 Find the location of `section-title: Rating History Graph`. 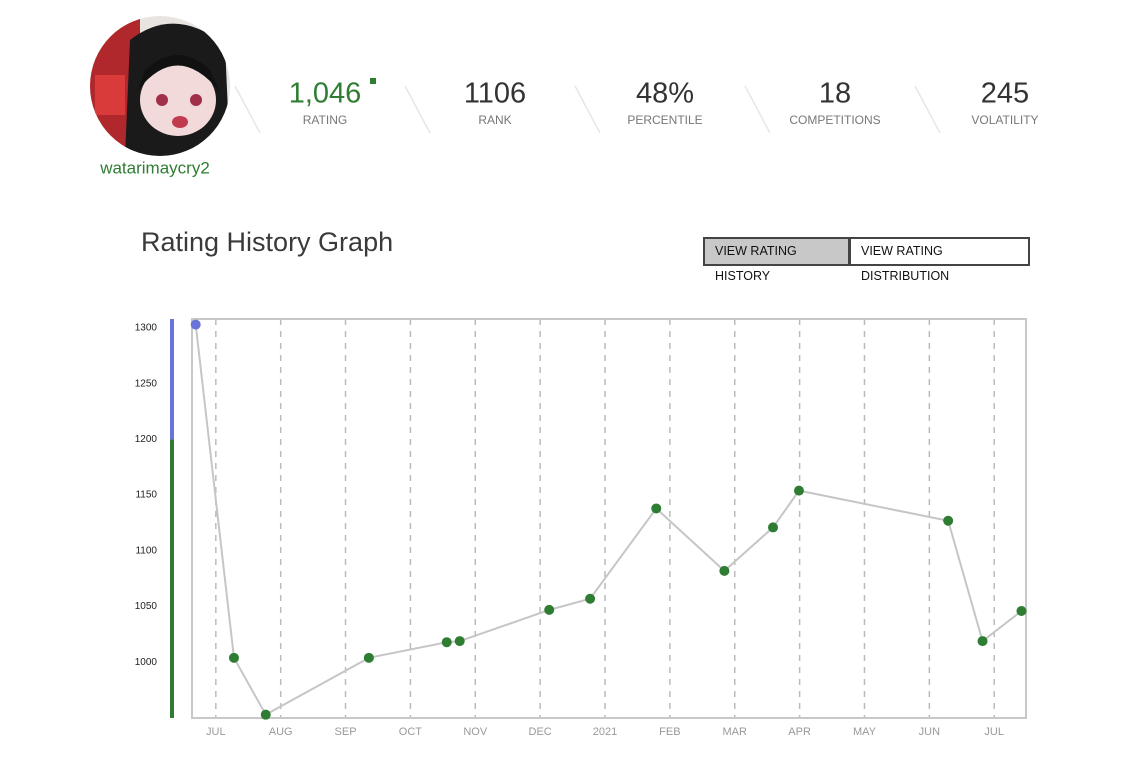

section-title: Rating History Graph is located at coordinates (267, 242).